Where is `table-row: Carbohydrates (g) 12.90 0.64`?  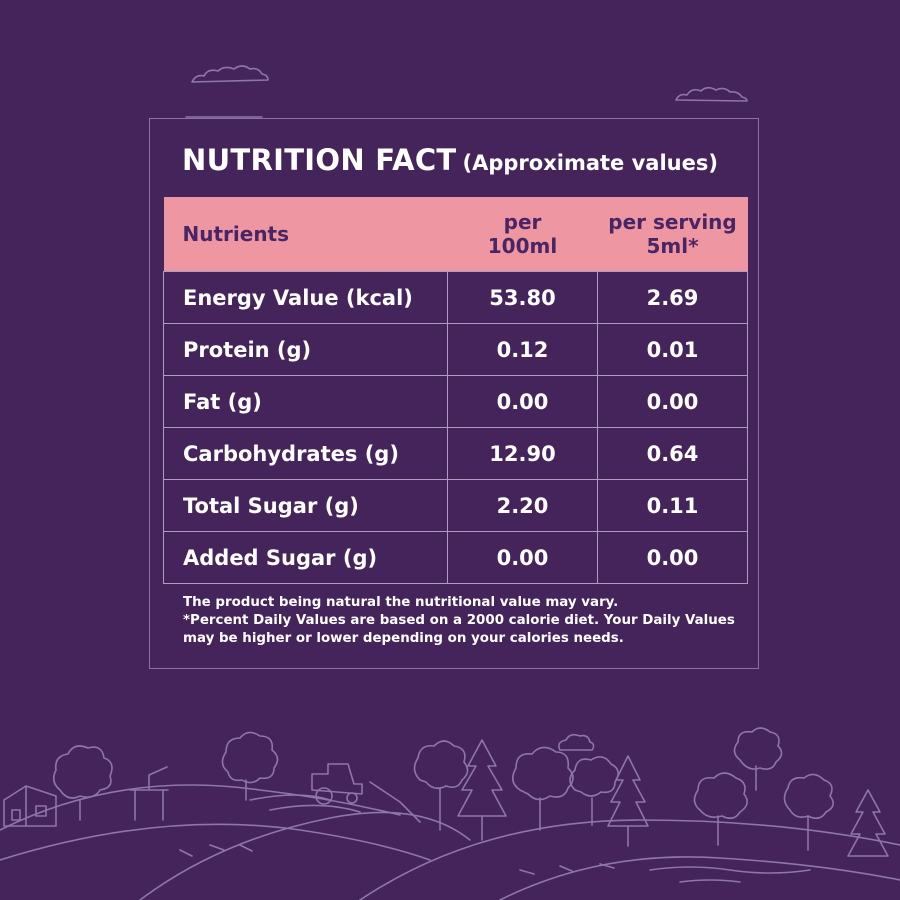 table-row: Carbohydrates (g) 12.90 0.64 is located at coordinates (455, 453).